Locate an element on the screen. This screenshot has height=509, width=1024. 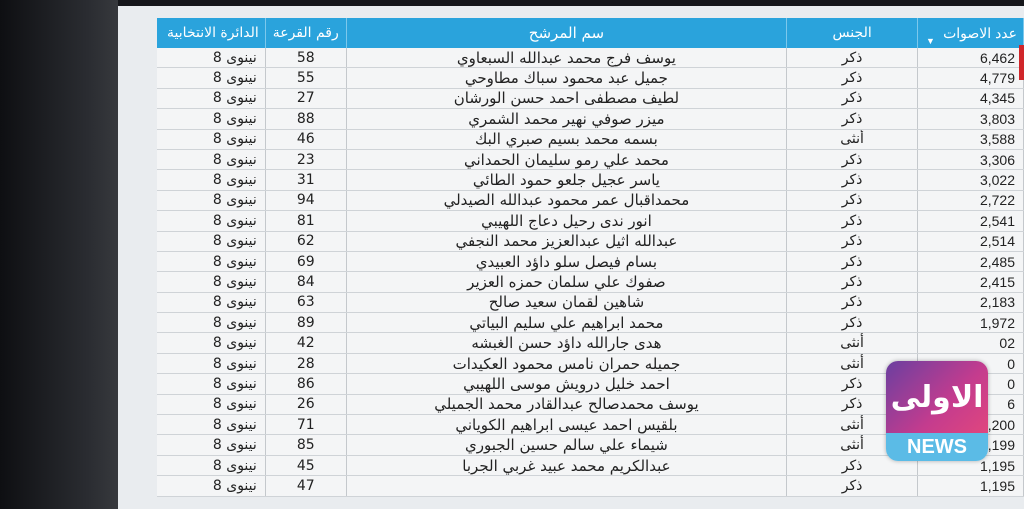
cell-number: 71 is located at coordinates (306, 425).